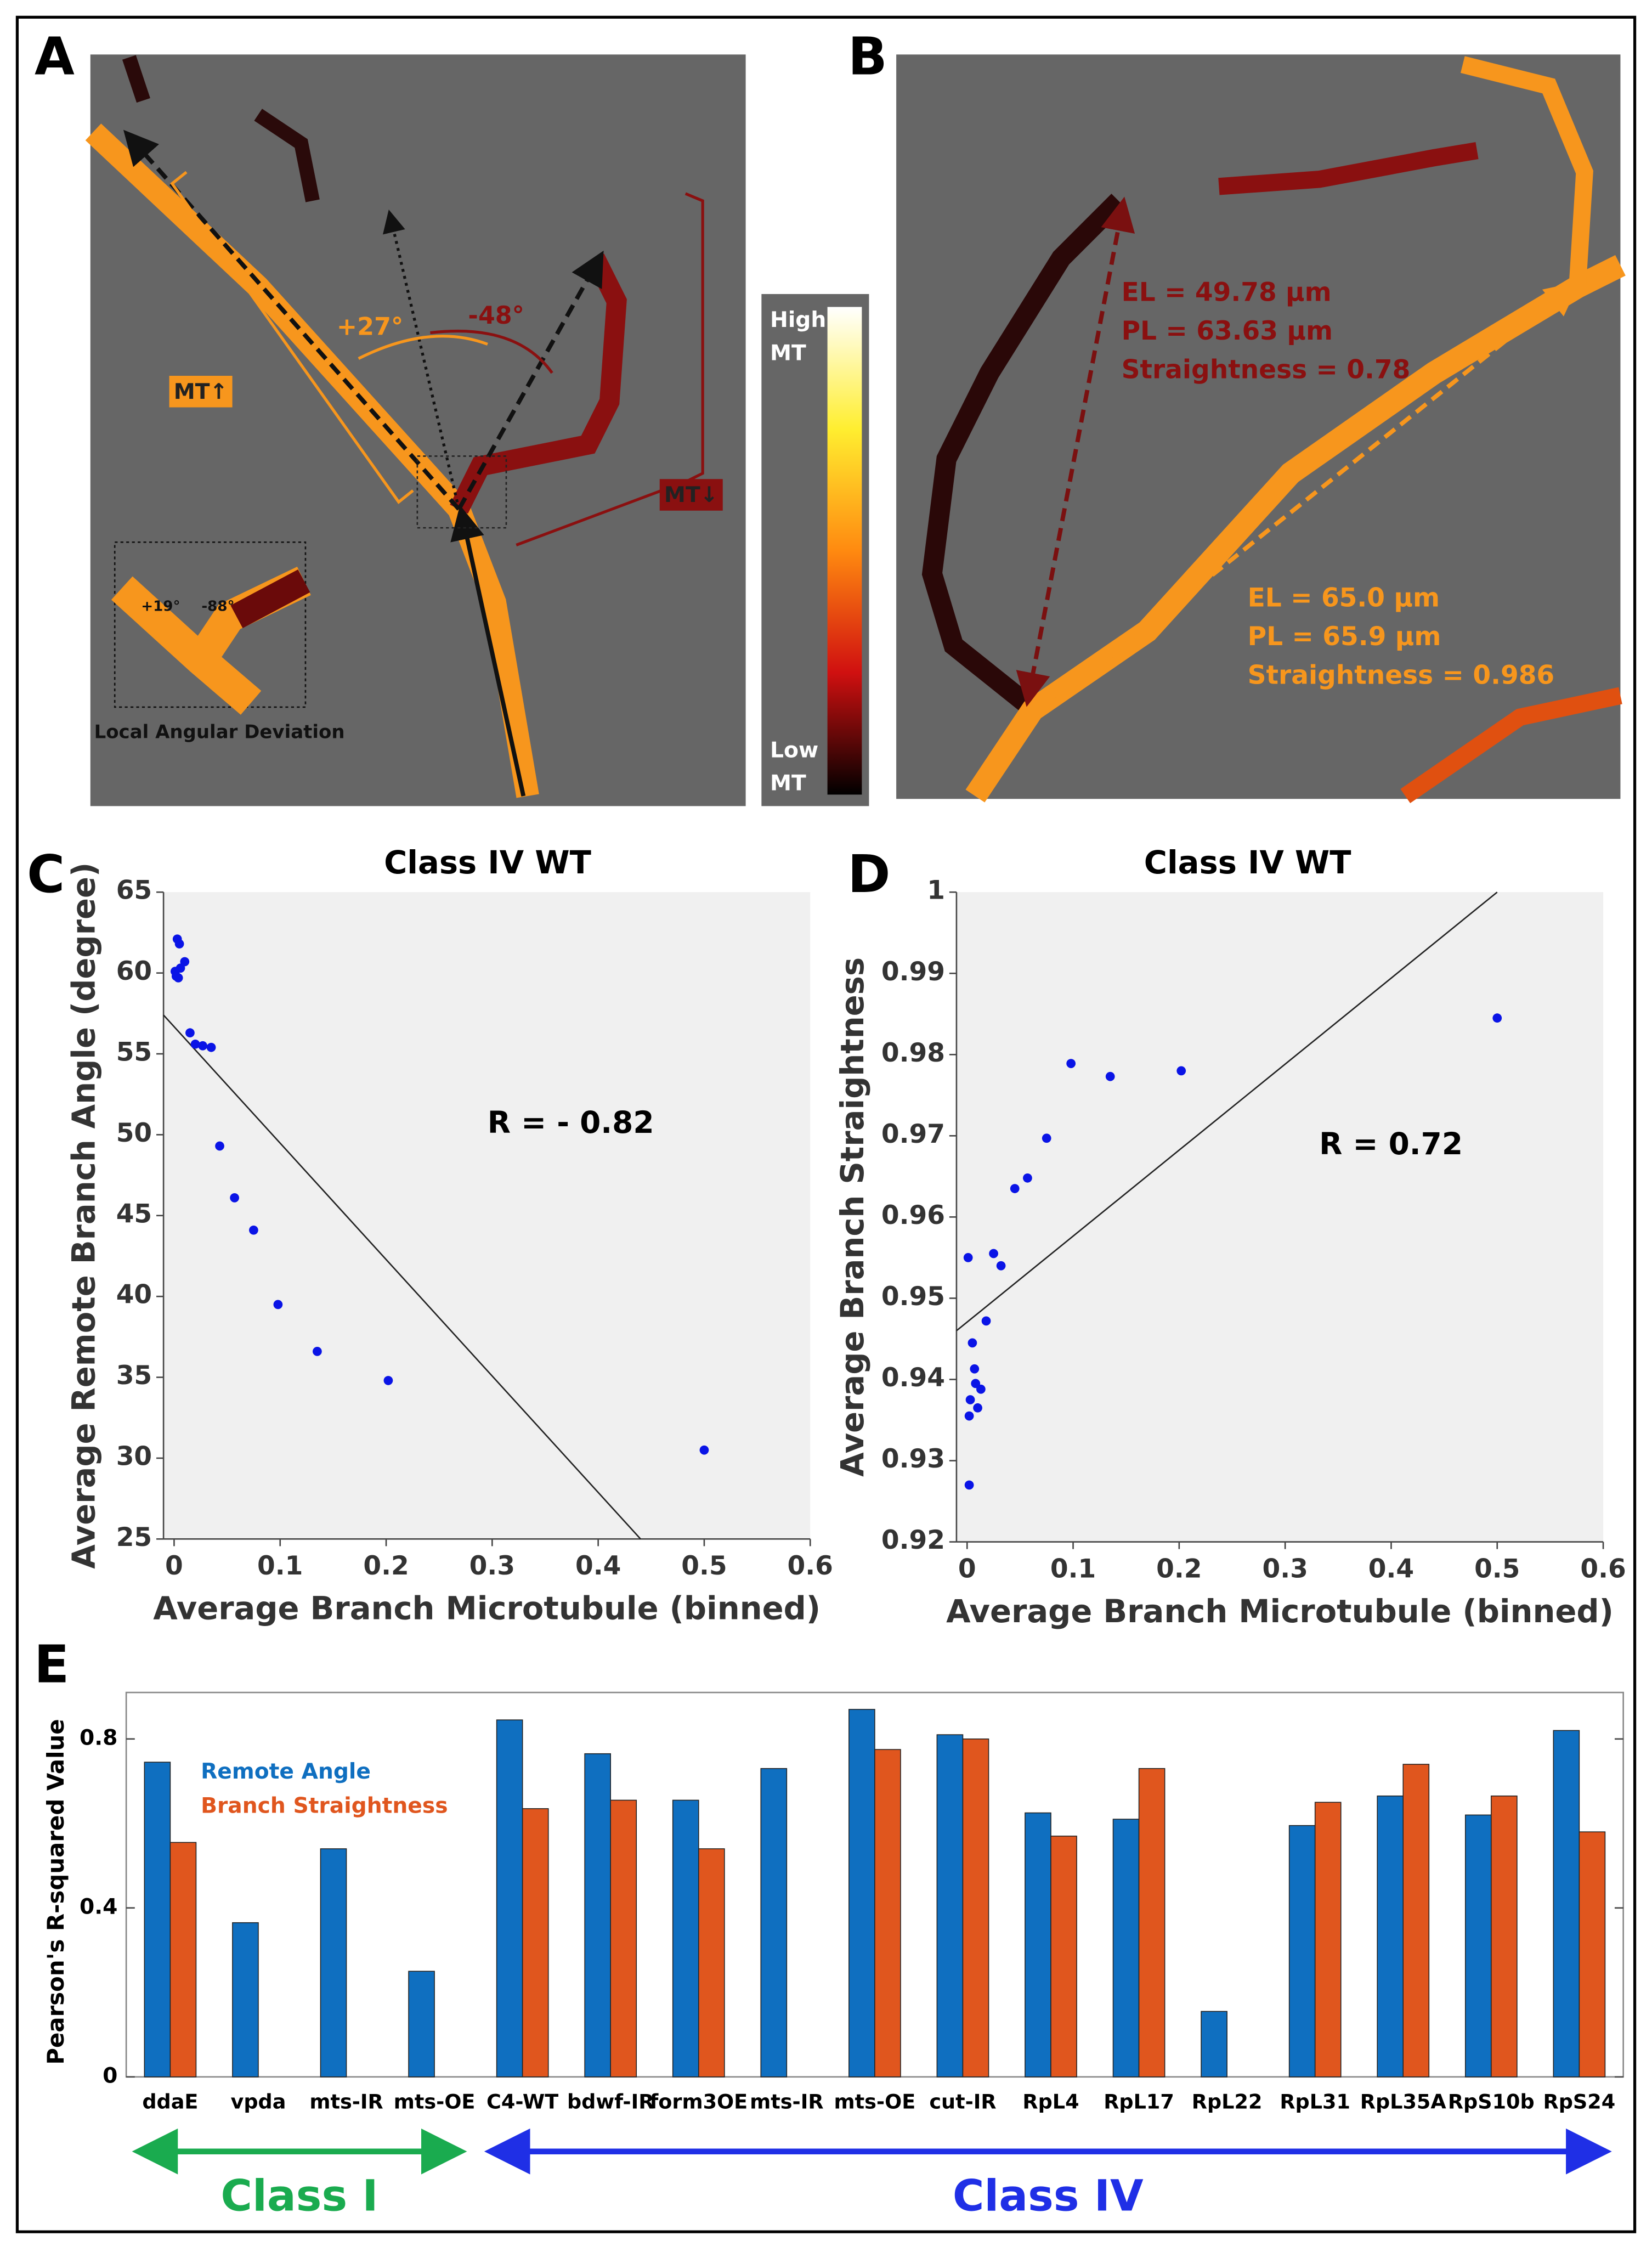 The height and width of the screenshot is (2252, 1652). I want to click on x-tick-label: 0.2, so click(386, 1566).